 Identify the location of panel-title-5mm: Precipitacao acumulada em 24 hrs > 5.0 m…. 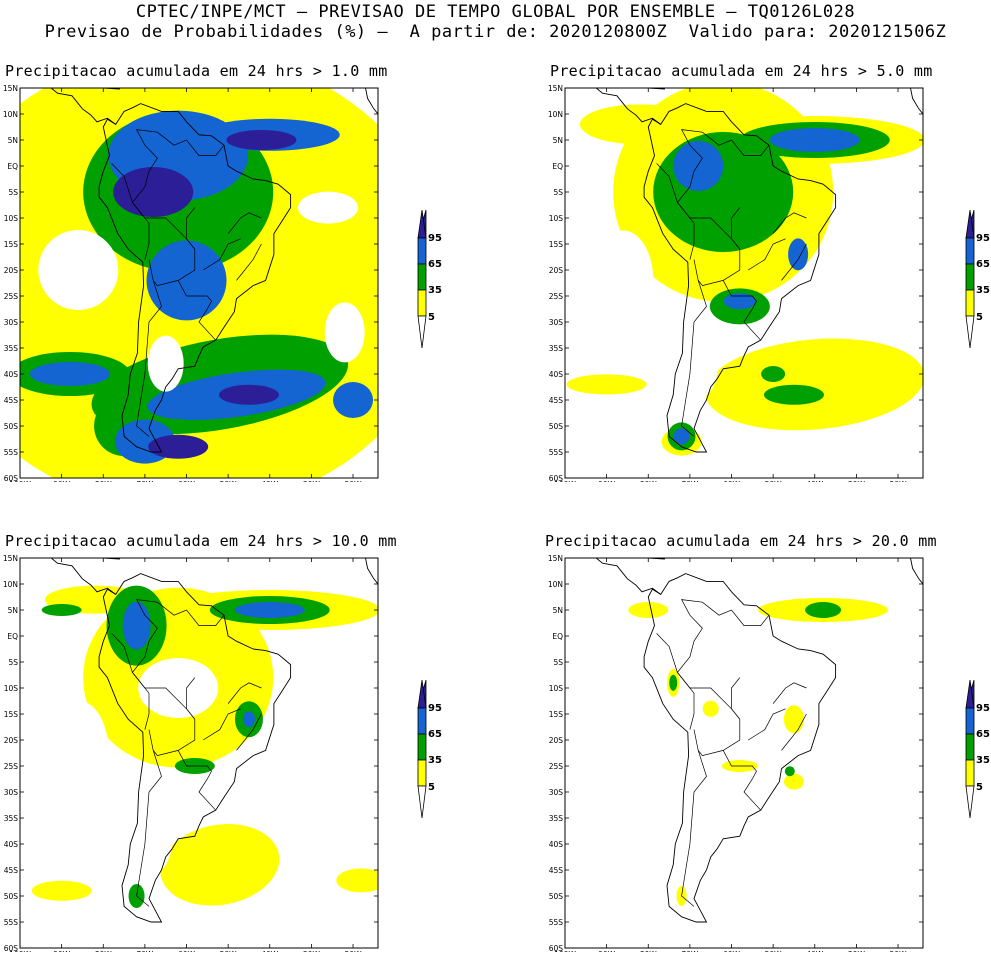
(741, 71).